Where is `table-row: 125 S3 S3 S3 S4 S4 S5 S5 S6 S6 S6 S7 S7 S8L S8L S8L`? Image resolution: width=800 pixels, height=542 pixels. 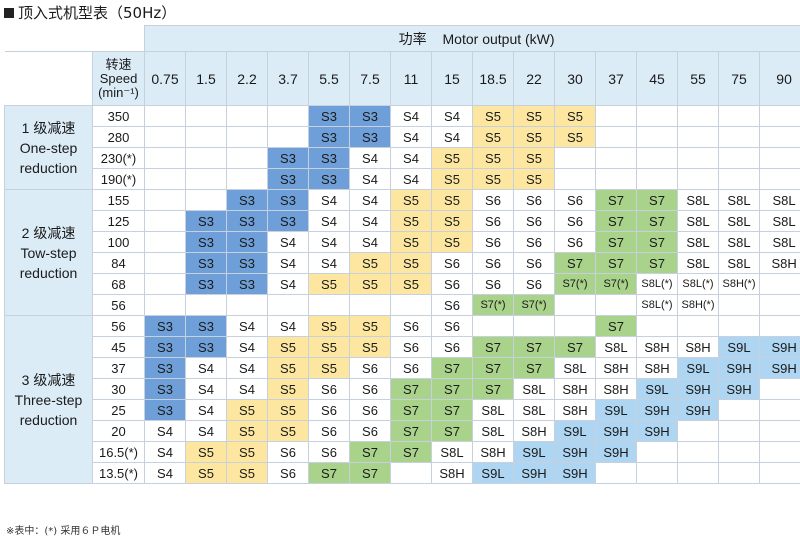
table-row: 125 S3 S3 S3 S4 S4 S5 S5 S6 S6 S6 S7 S7 S8L S8L S8L is located at coordinates (402, 221).